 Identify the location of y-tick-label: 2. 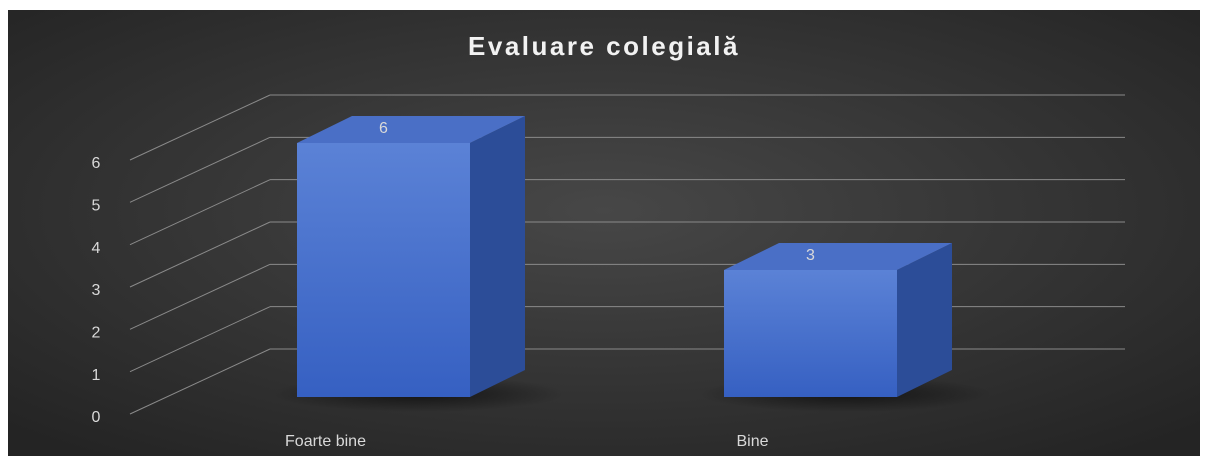
(96, 333).